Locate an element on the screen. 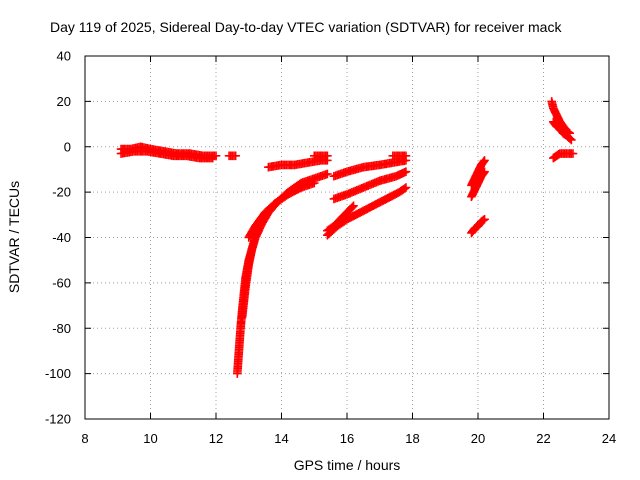 The width and height of the screenshot is (640, 480). x-tick-label: 10 is located at coordinates (150, 438).